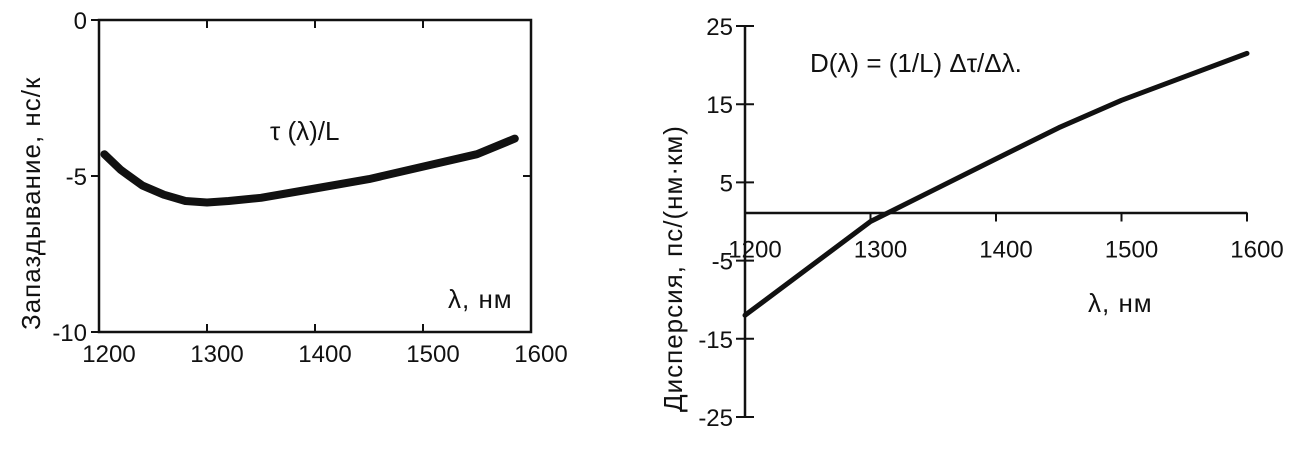 This screenshot has height=452, width=1296. What do you see at coordinates (305, 131) in the screenshot?
I see `delay-annotation: τ (λ)/L` at bounding box center [305, 131].